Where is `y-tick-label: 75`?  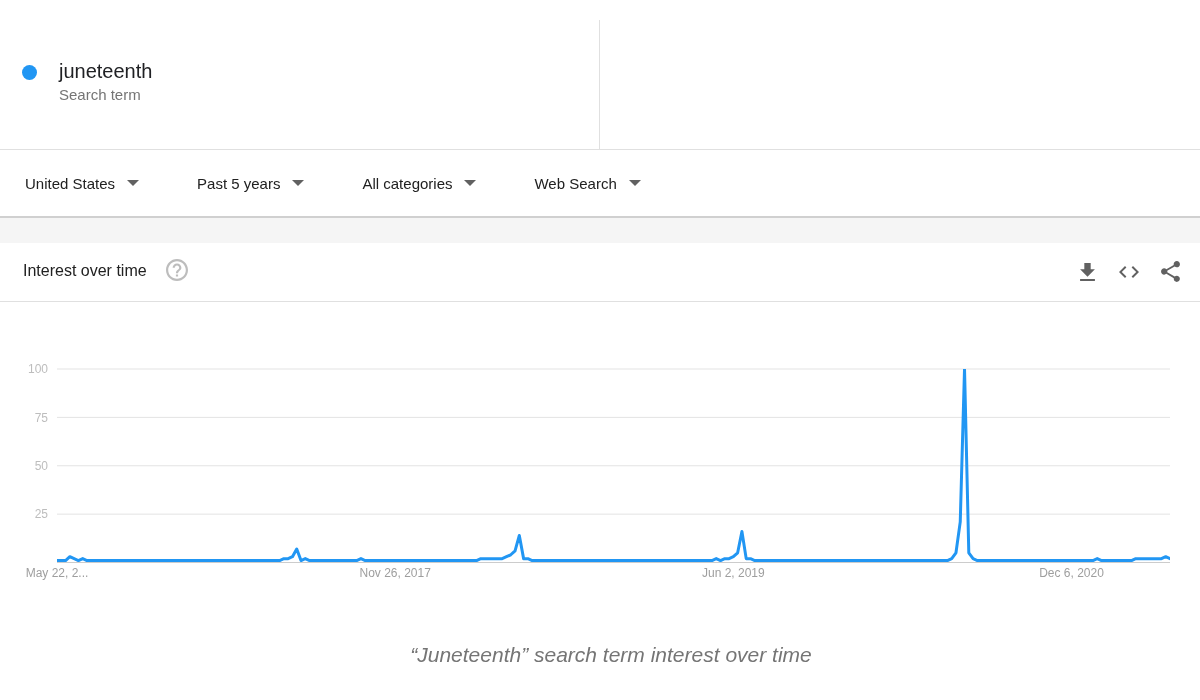
y-tick-label: 75 is located at coordinates (41, 417).